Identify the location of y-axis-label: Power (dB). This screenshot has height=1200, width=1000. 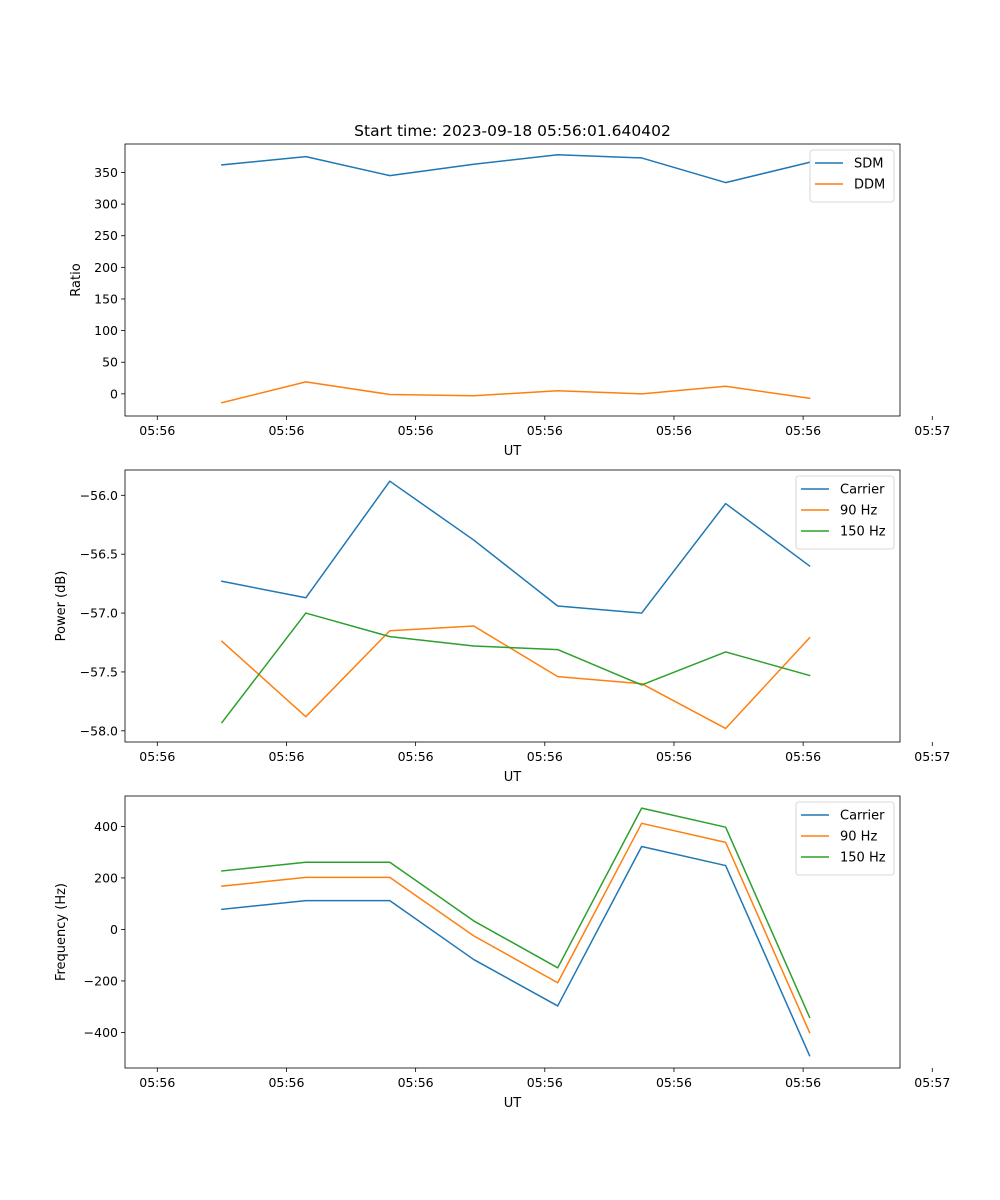
(61, 606).